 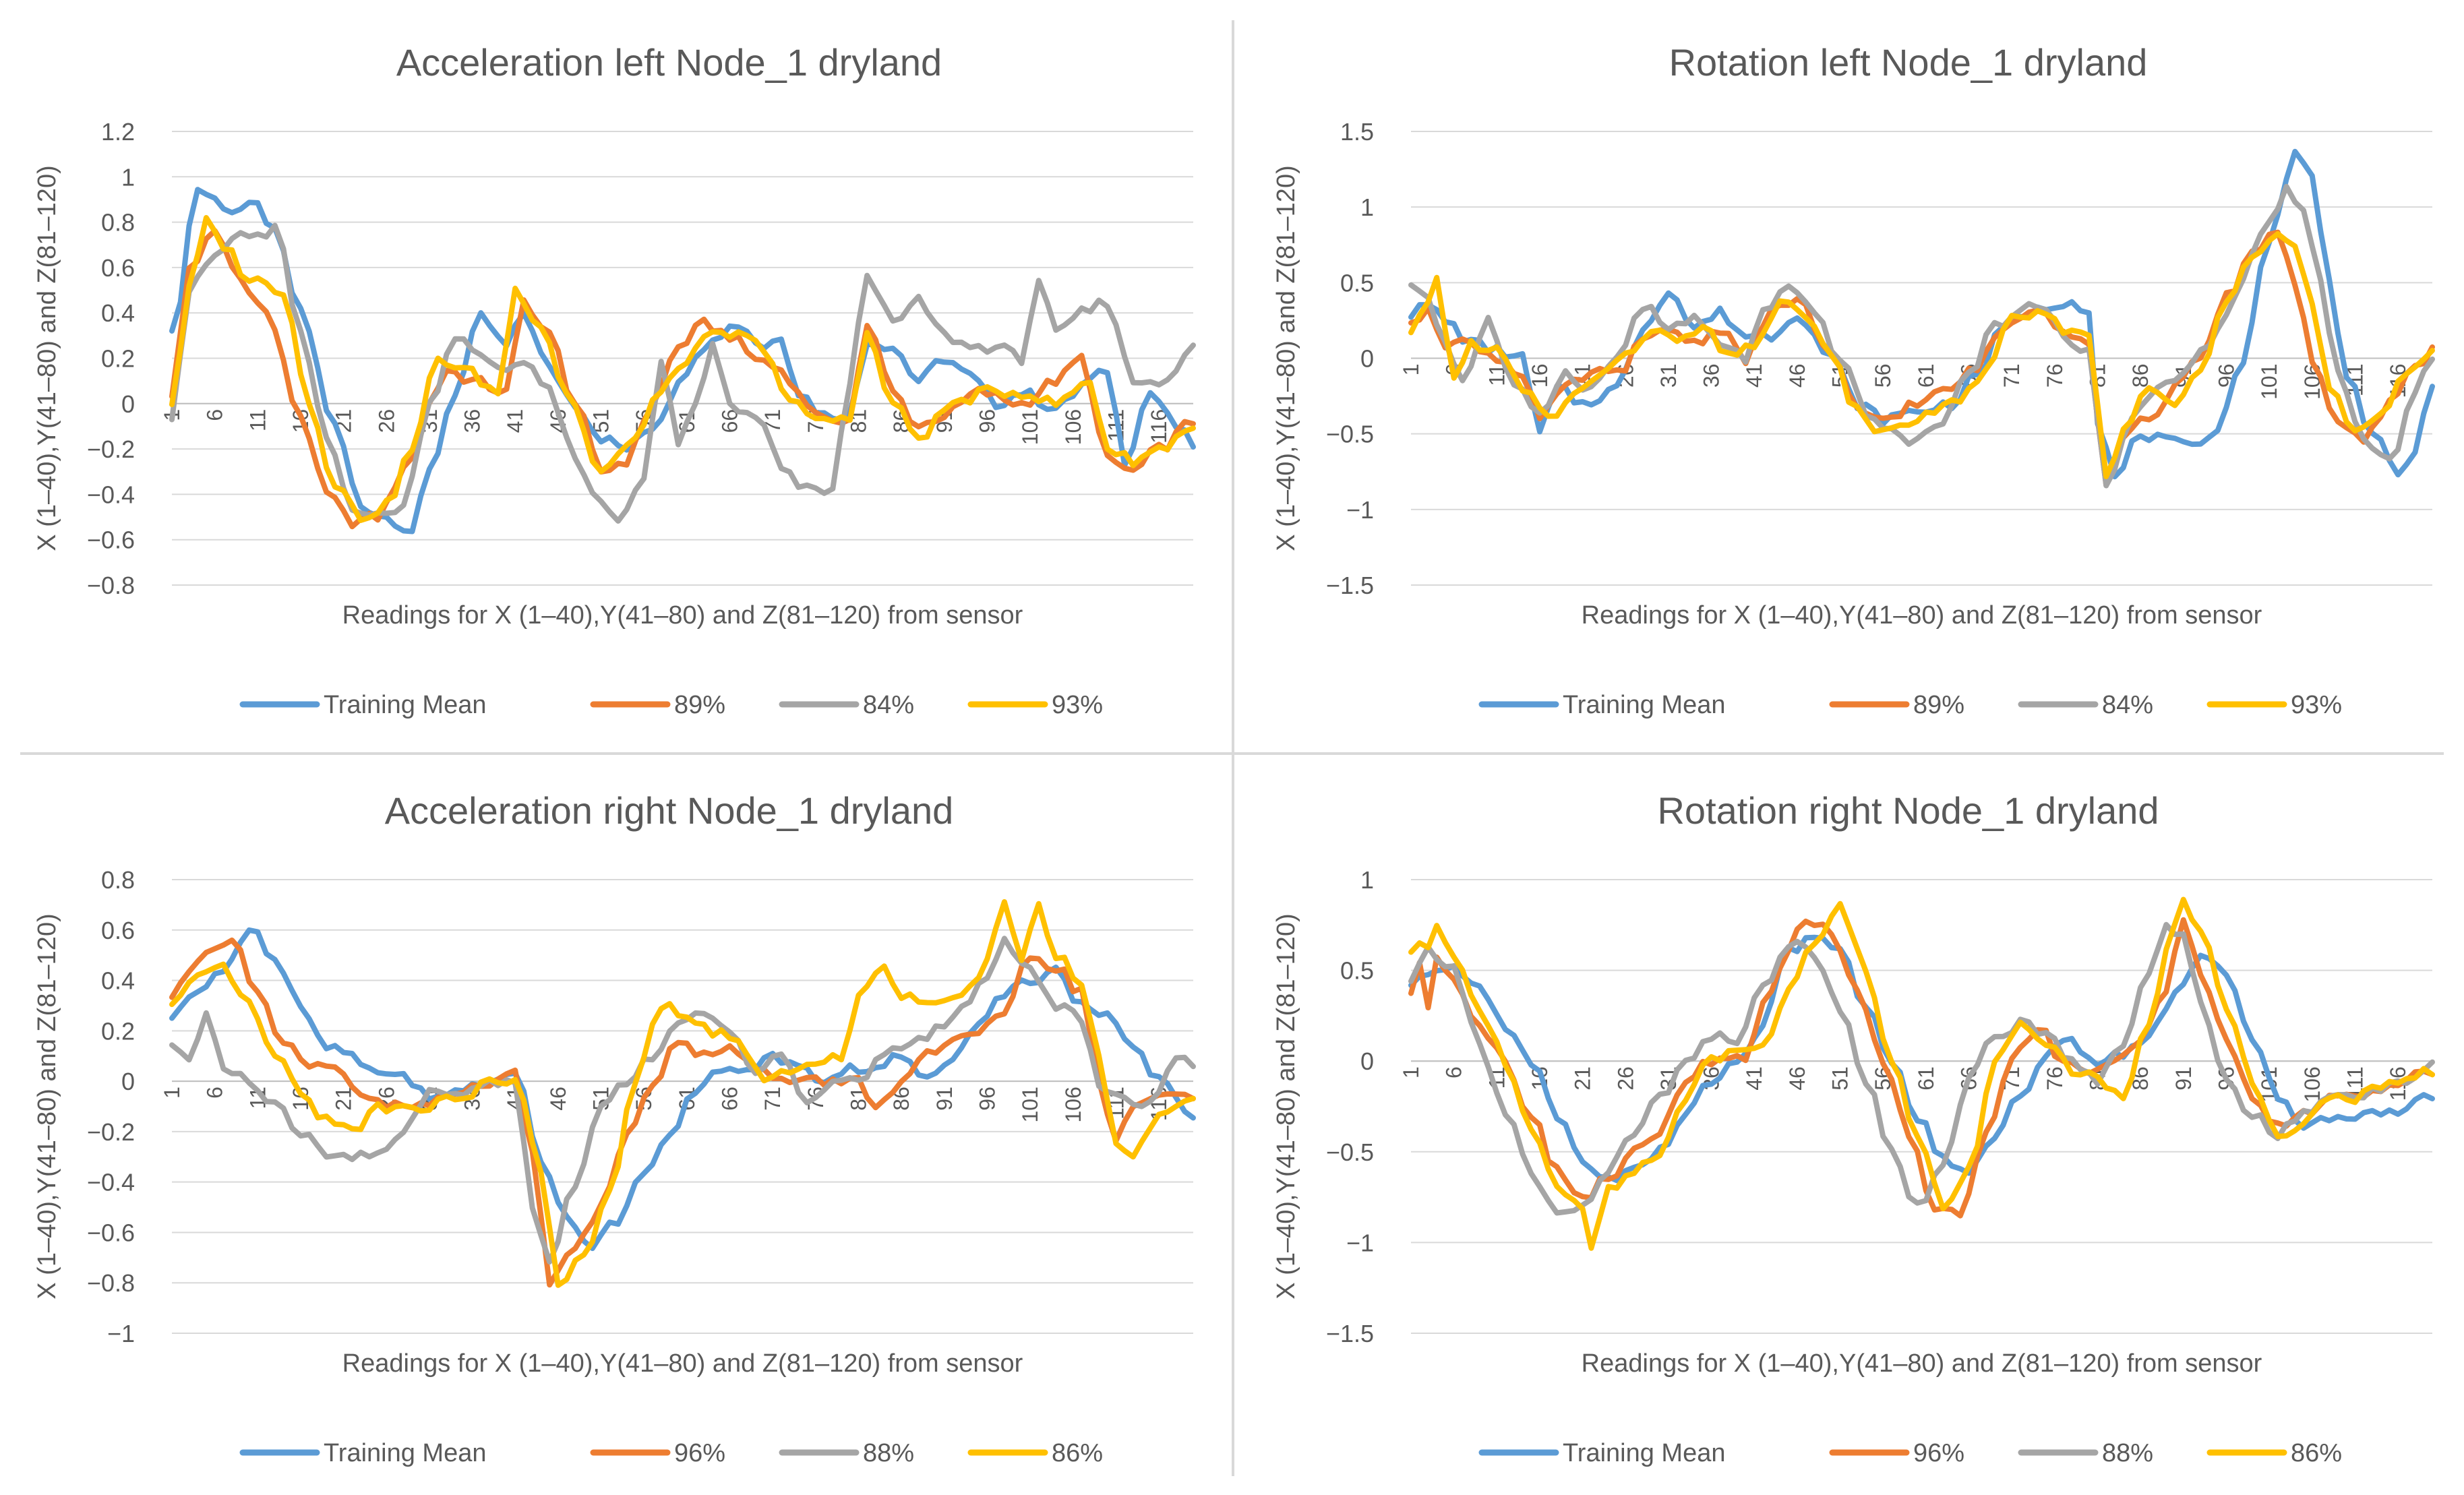 What do you see at coordinates (1232, 754) in the screenshot?
I see `horizontal-divider` at bounding box center [1232, 754].